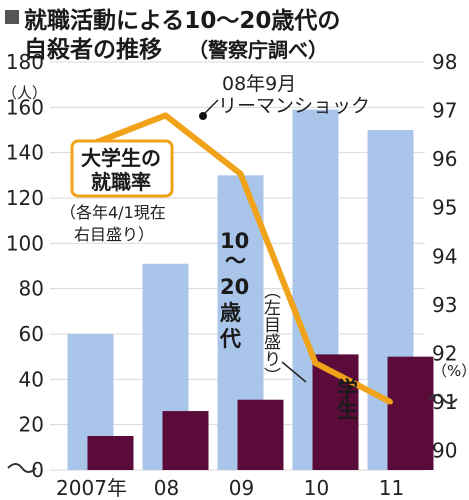 This screenshot has height=500, width=469. I want to click on youth-series-label: 10 ～ 20 歳 代, so click(234, 290).